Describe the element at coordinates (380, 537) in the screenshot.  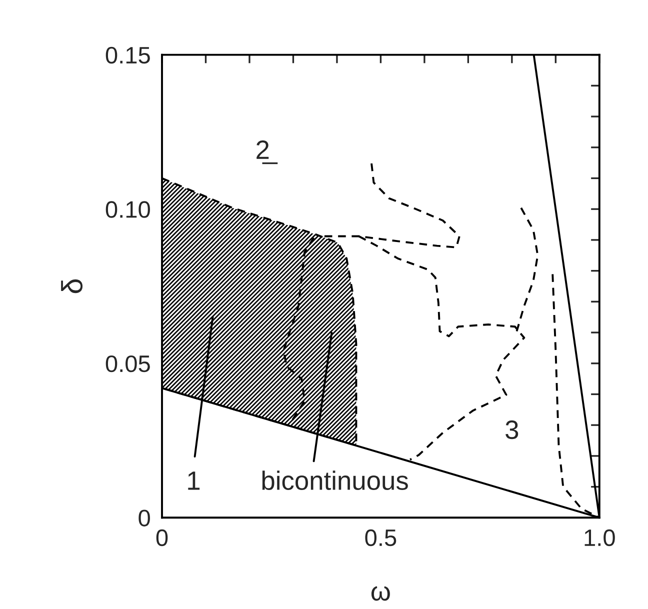
I see `x-tick-label: 0.5` at that location.